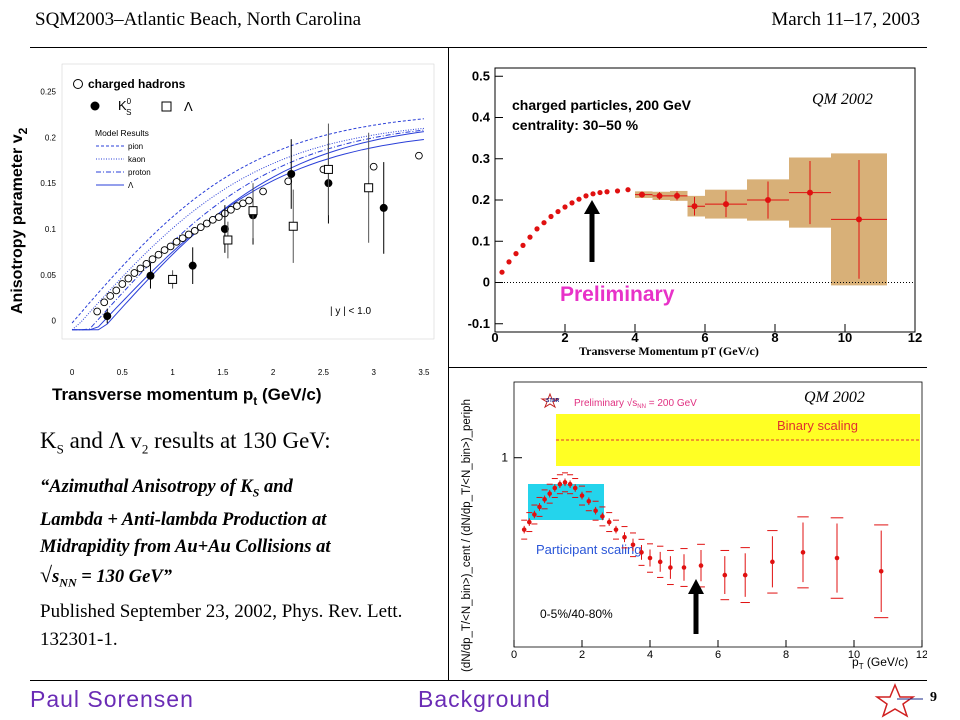 The width and height of the screenshot is (960, 720). Describe the element at coordinates (136, 159) in the screenshot. I see `legend-kaon: kaon` at that location.